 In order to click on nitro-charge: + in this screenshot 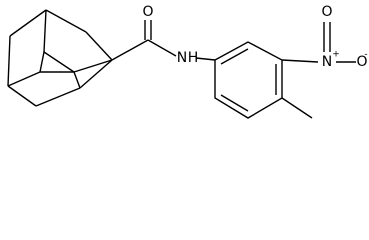, I will do `click(336, 55)`.